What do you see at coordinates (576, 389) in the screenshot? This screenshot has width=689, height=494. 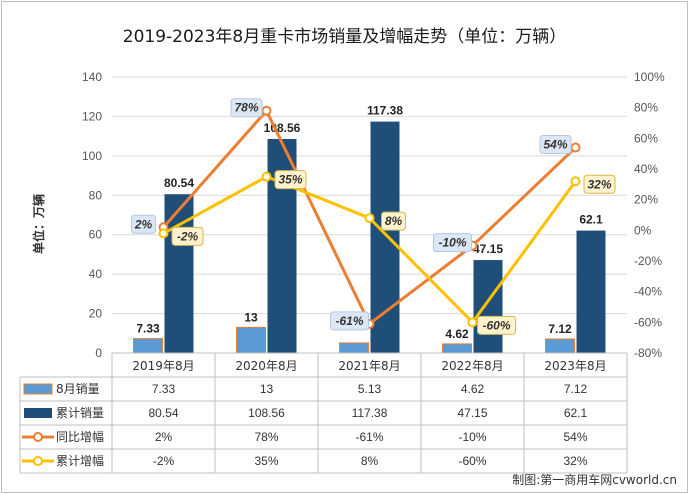 I see `table-cell: 7.12` at bounding box center [576, 389].